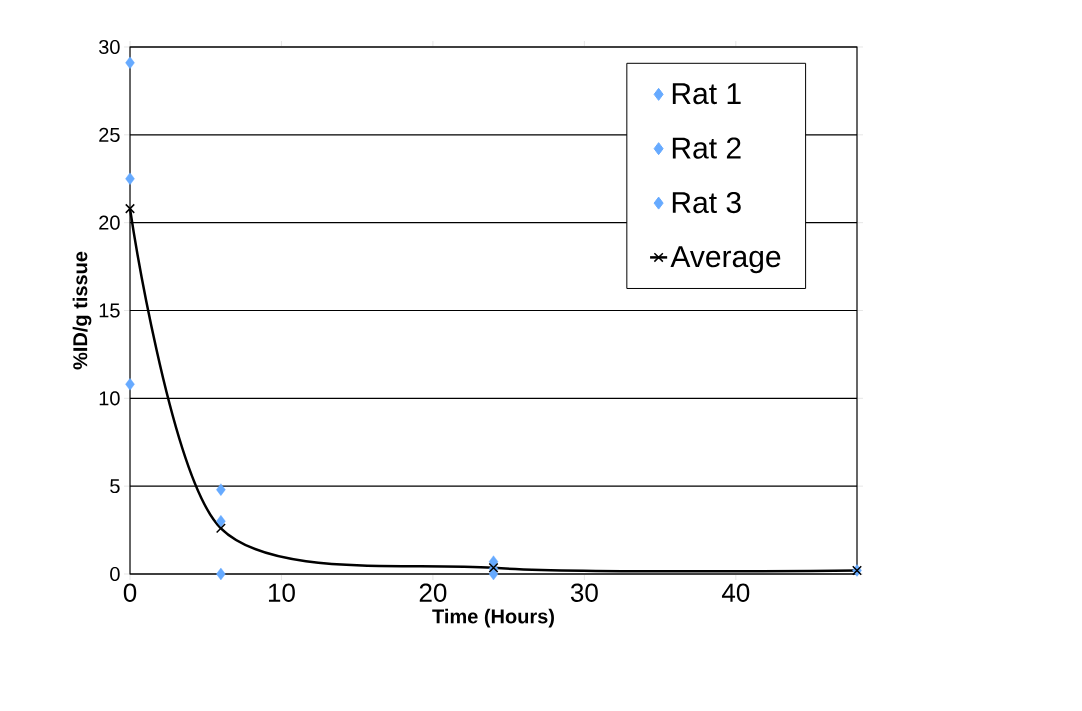  I want to click on x-tick-label: 10, so click(281, 592).